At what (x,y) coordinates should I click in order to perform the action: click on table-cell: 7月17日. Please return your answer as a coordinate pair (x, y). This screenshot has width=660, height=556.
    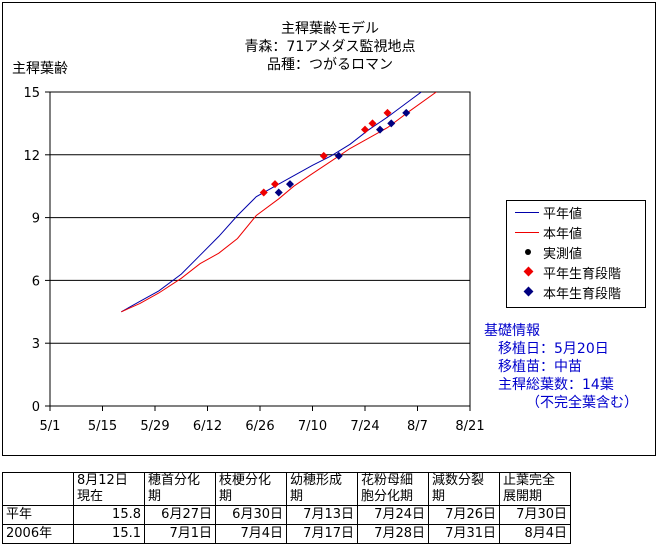
    Looking at the image, I should click on (322, 534).